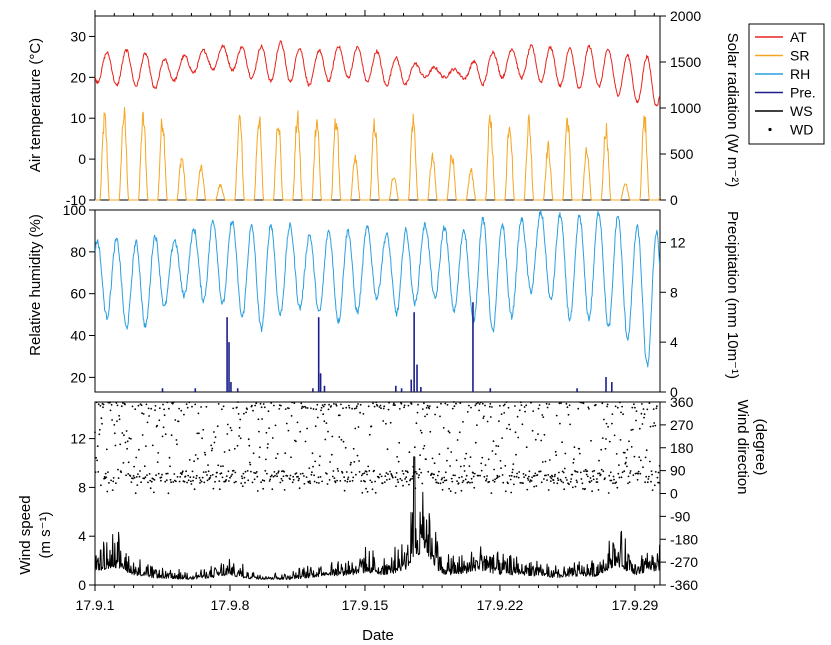 This screenshot has width=831, height=645. I want to click on right-tick-label: -180, so click(684, 539).